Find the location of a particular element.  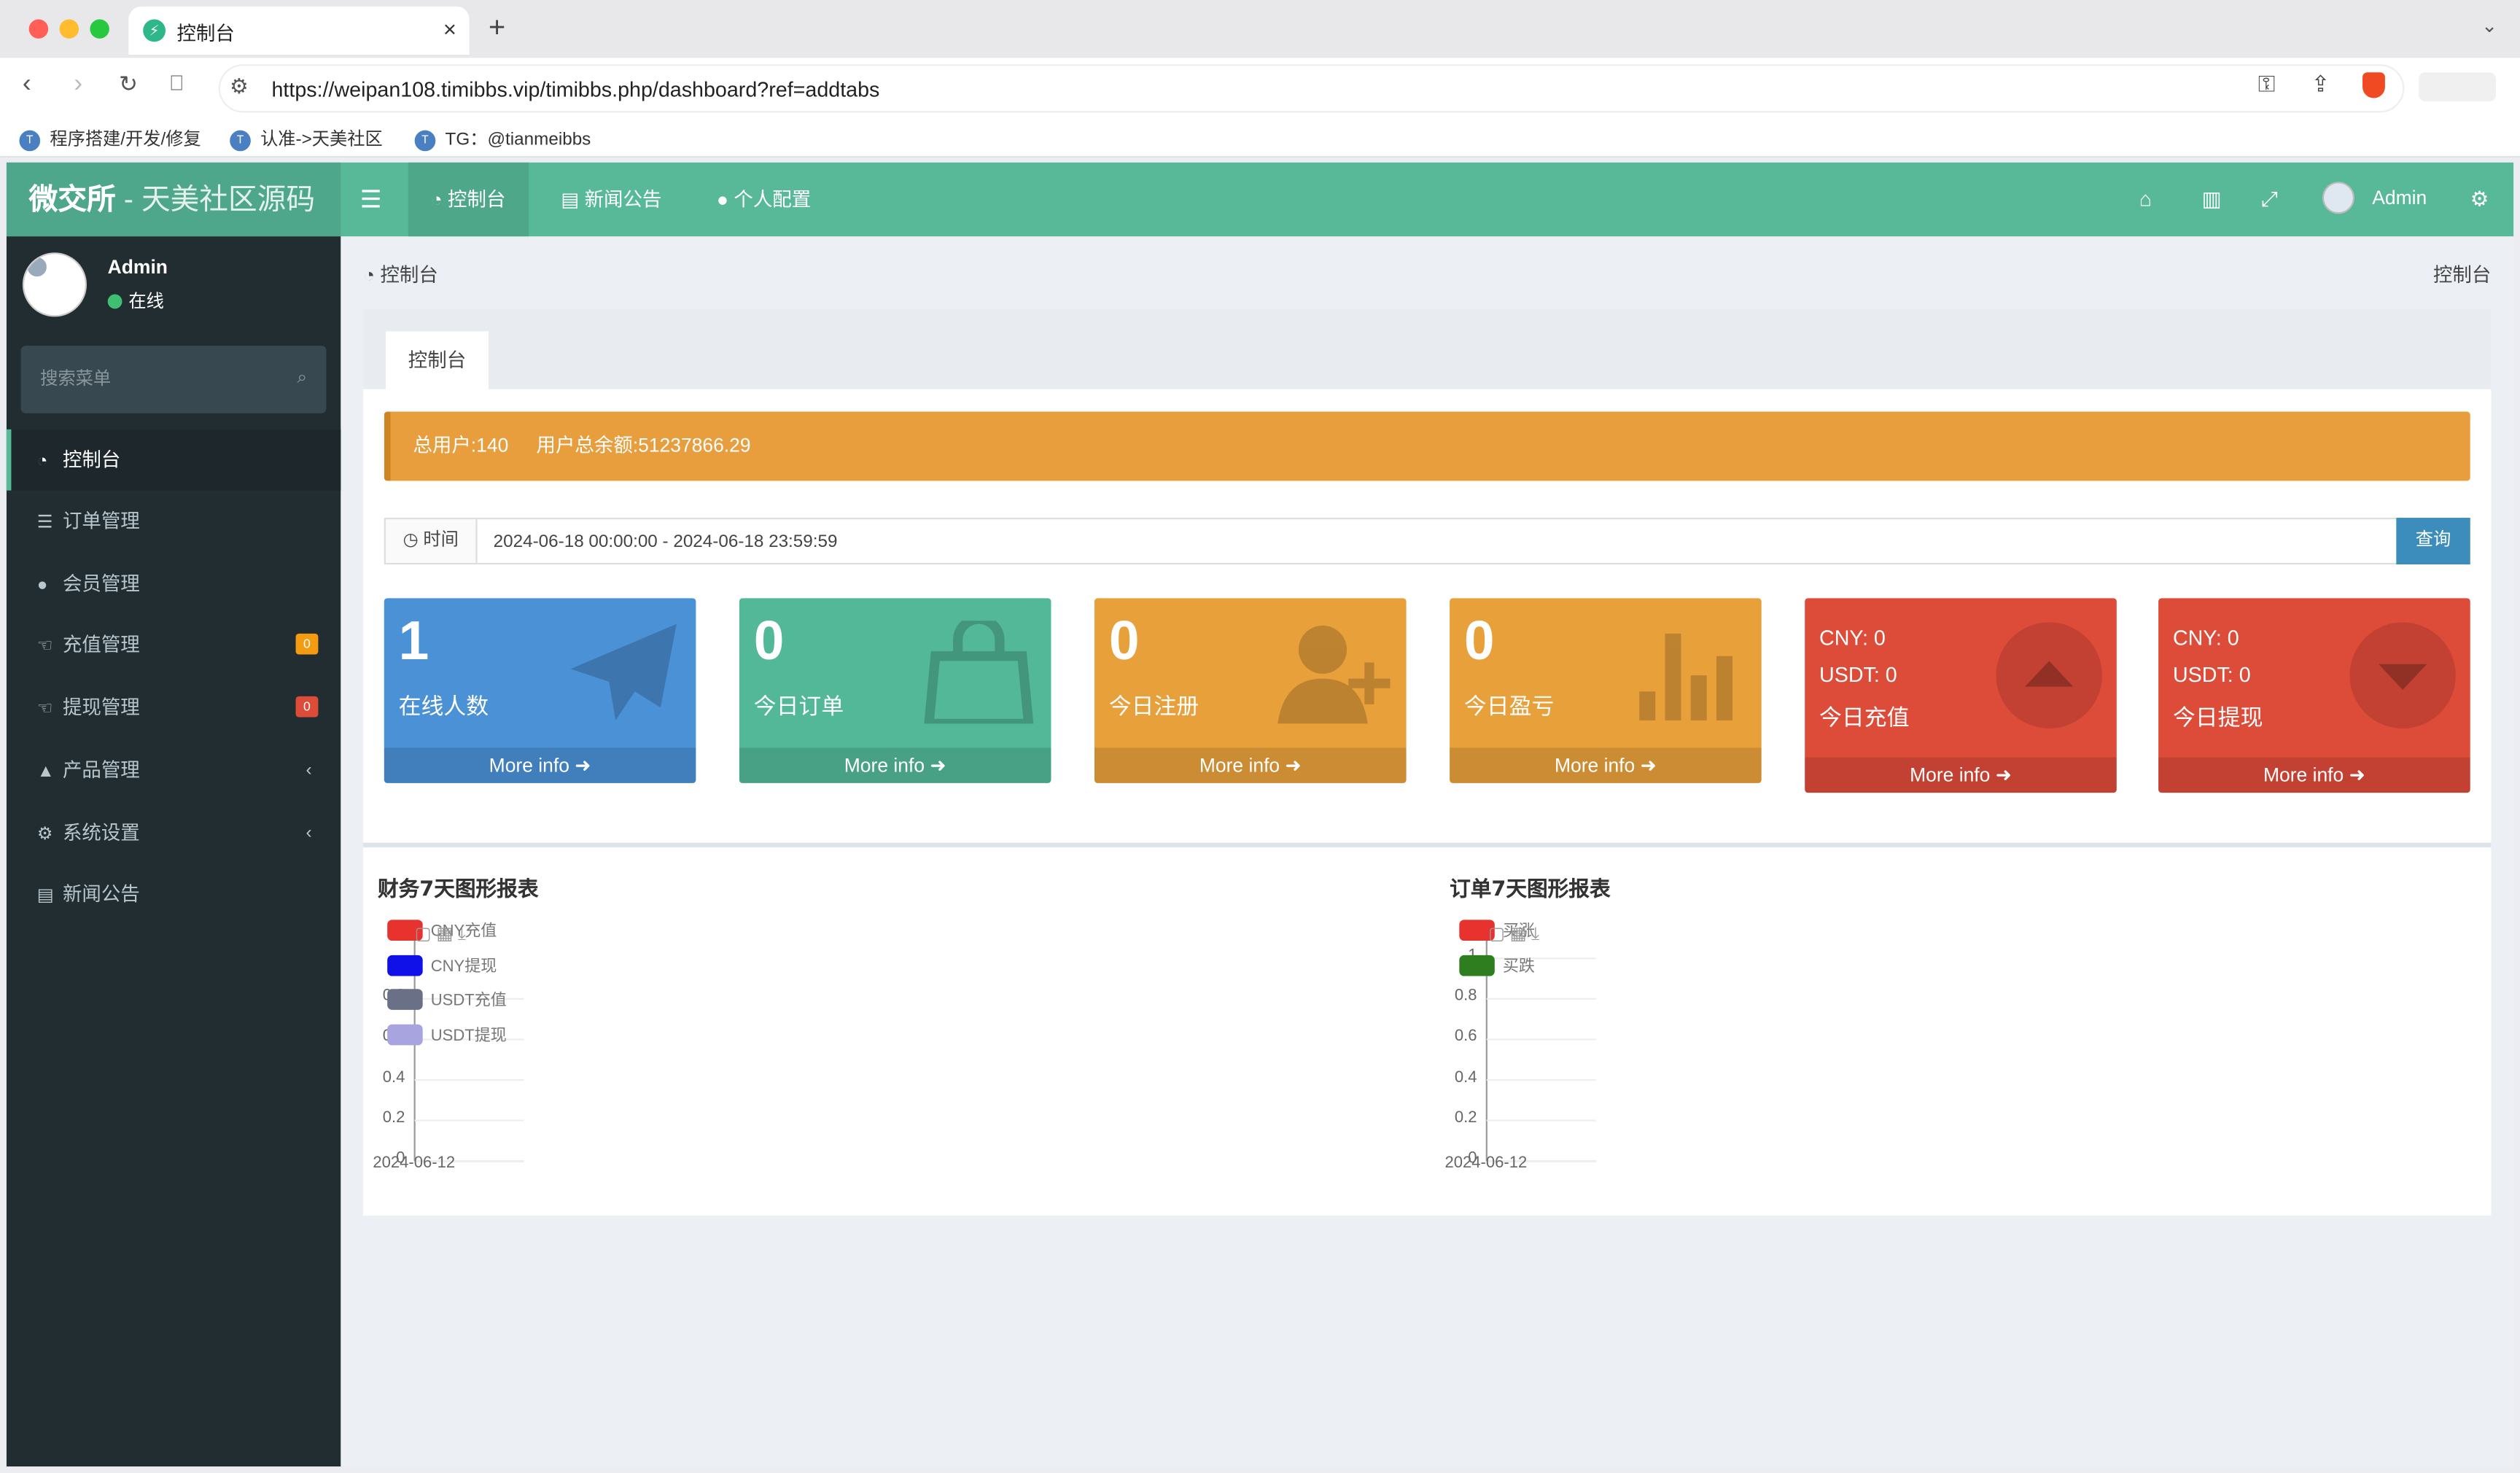

close-window-button is located at coordinates (38, 29).